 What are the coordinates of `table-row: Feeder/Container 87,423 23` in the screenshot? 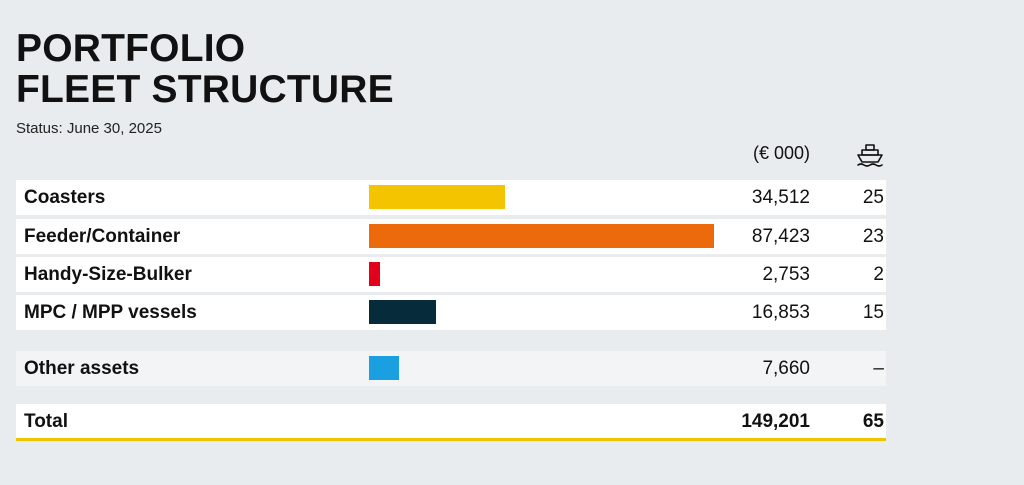 It's located at (451, 236).